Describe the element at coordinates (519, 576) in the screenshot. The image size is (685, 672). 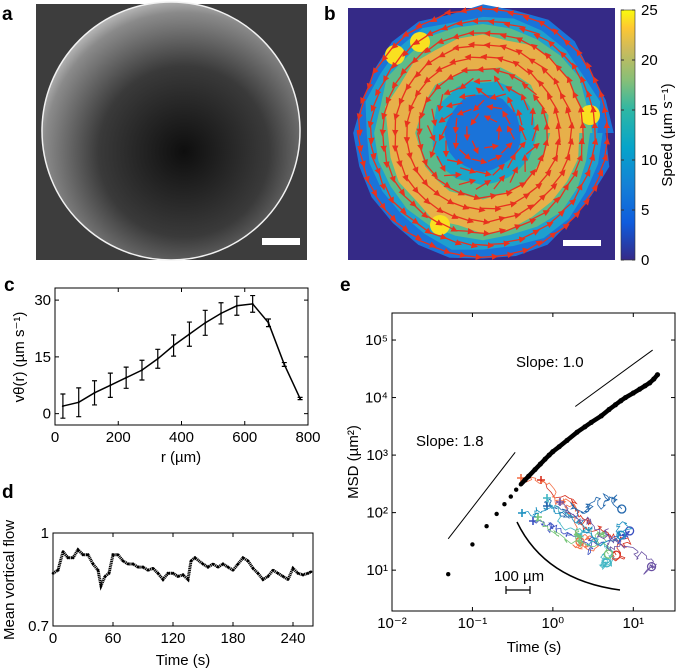
I see `inset-scale-bar-label: 100 µm` at that location.